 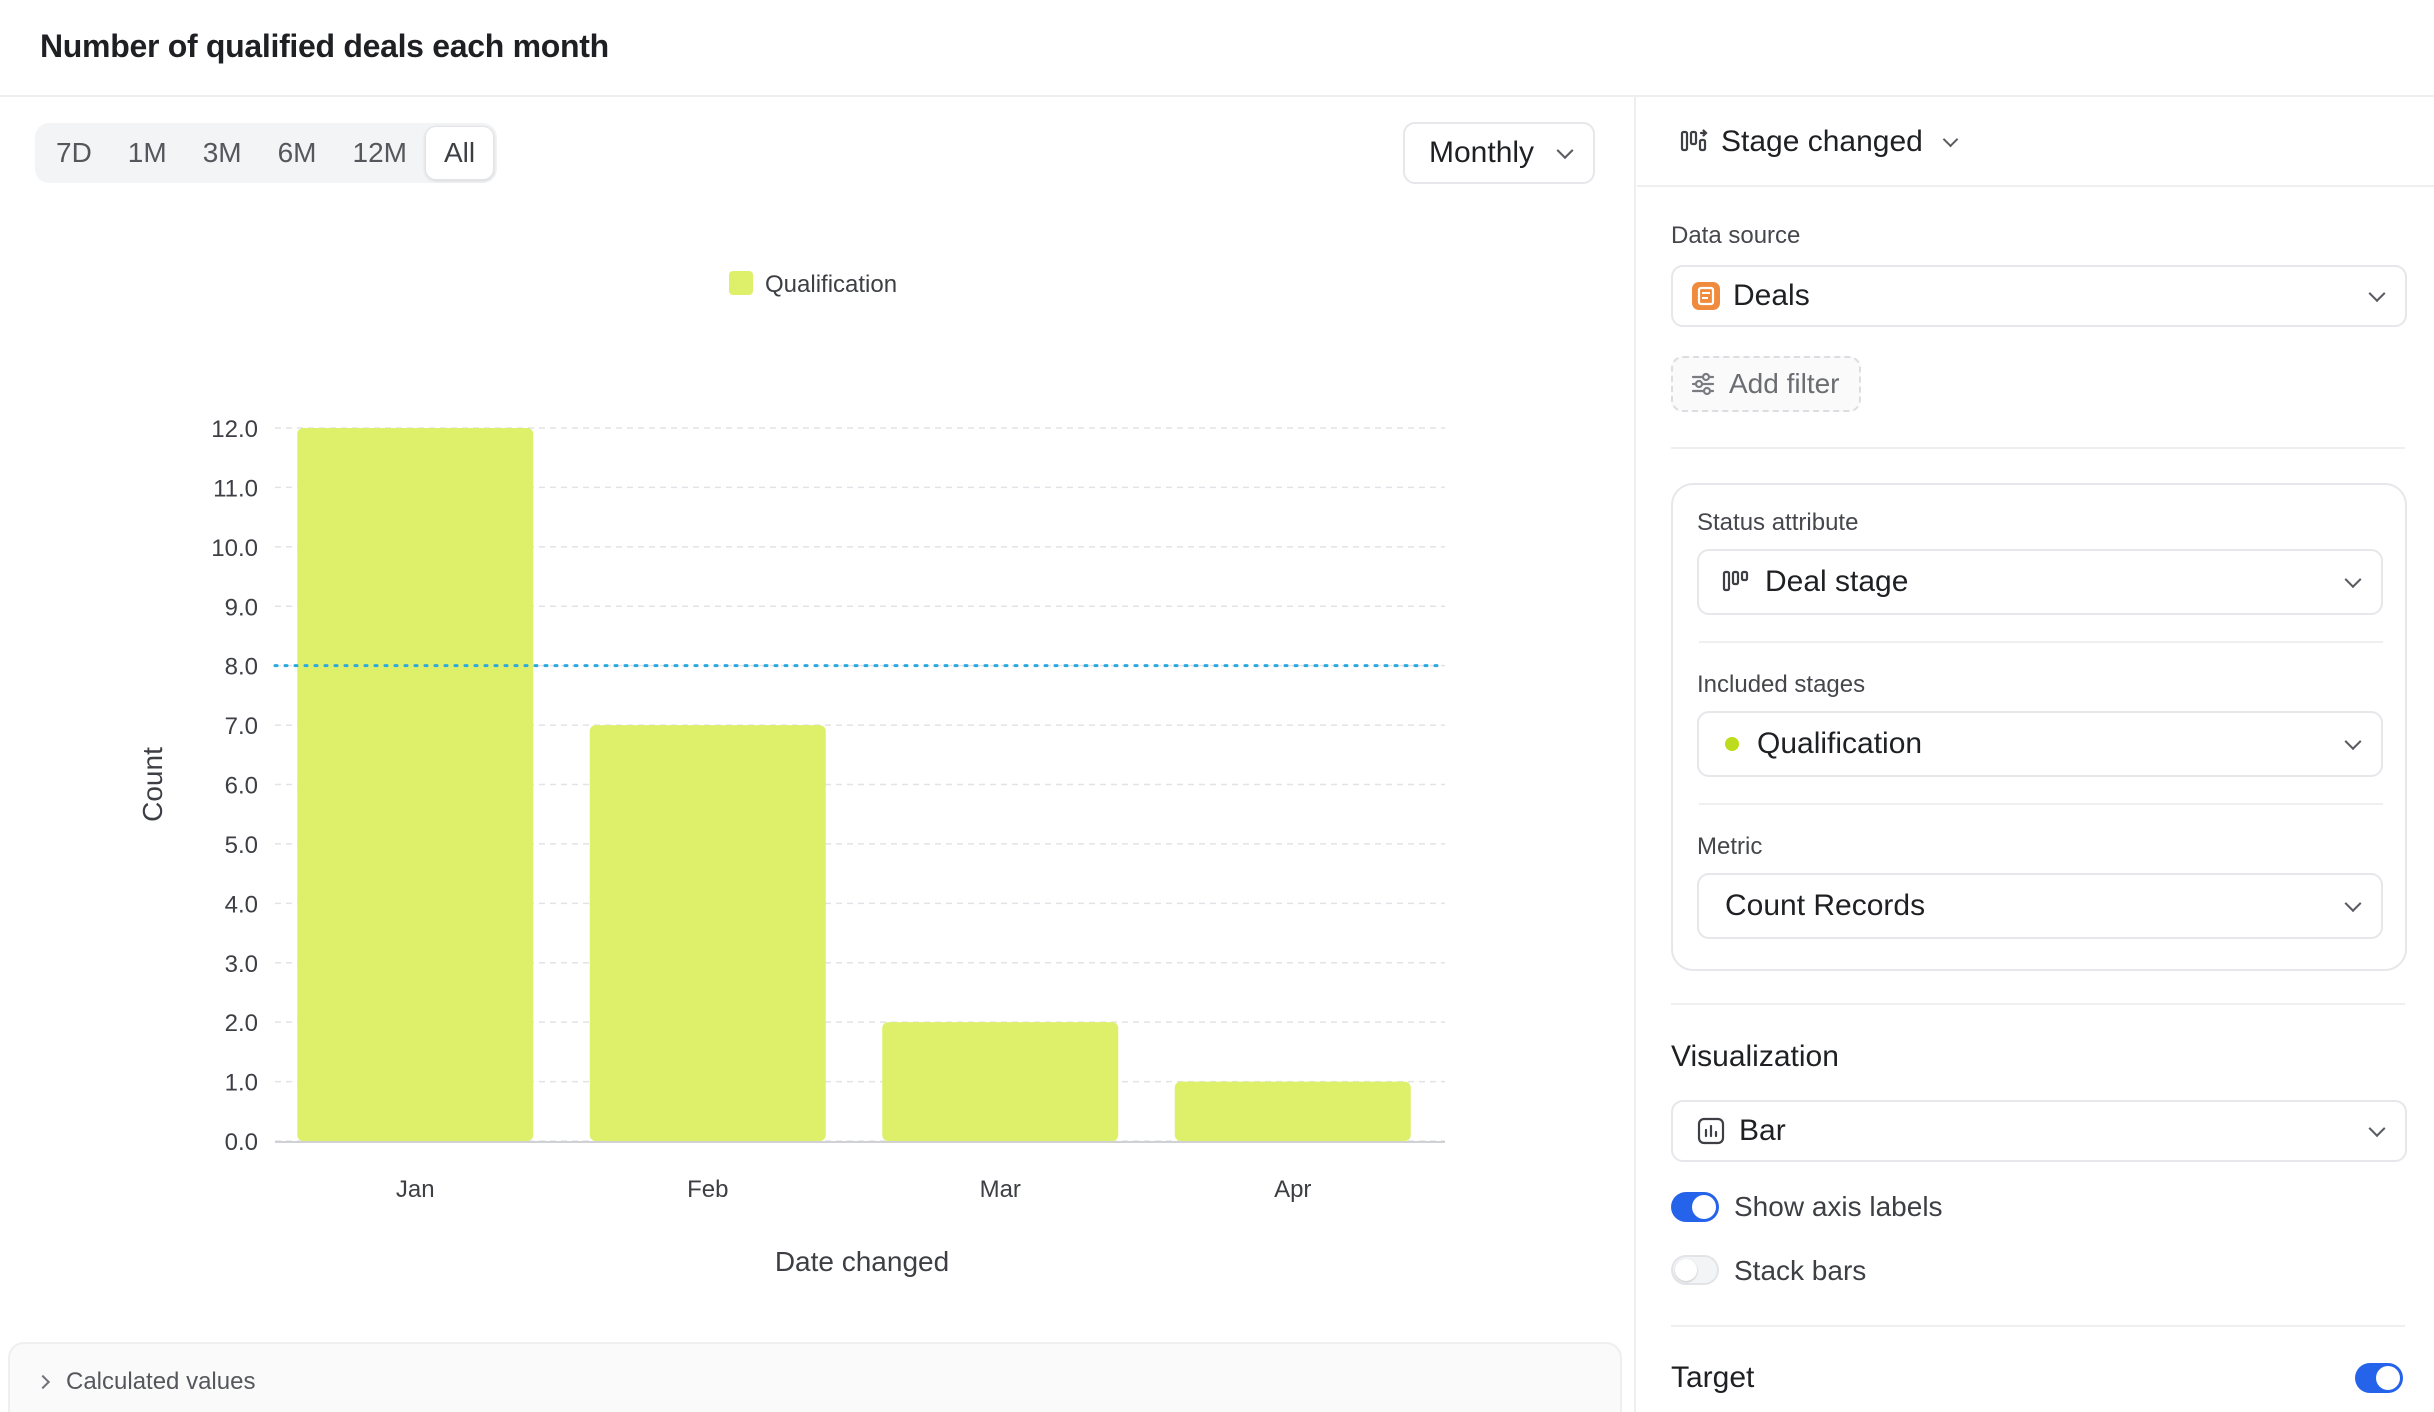 I want to click on target-heading: Target, so click(x=1713, y=1377).